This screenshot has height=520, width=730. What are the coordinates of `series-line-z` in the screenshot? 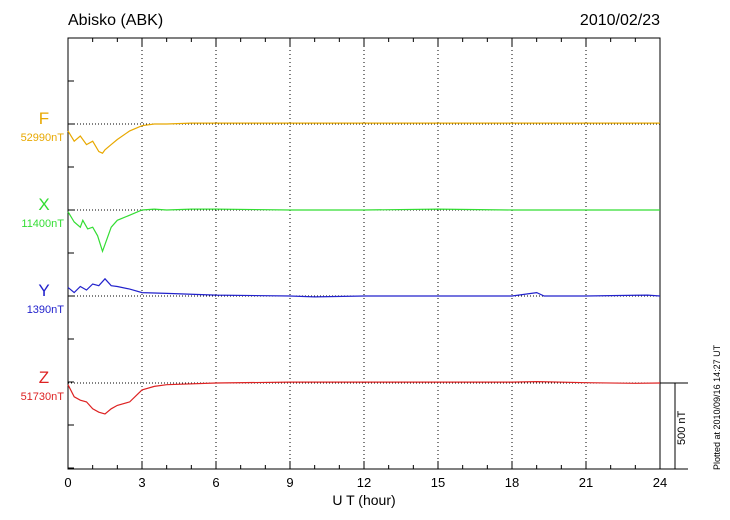 It's located at (364, 397).